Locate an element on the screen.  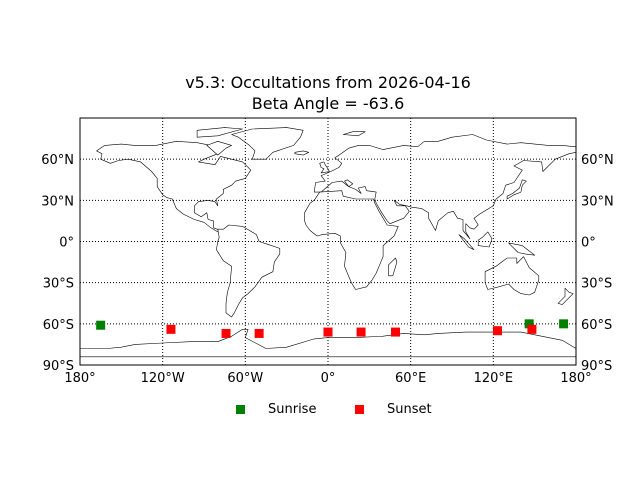
lat-label-left: 0° is located at coordinates (66, 243).